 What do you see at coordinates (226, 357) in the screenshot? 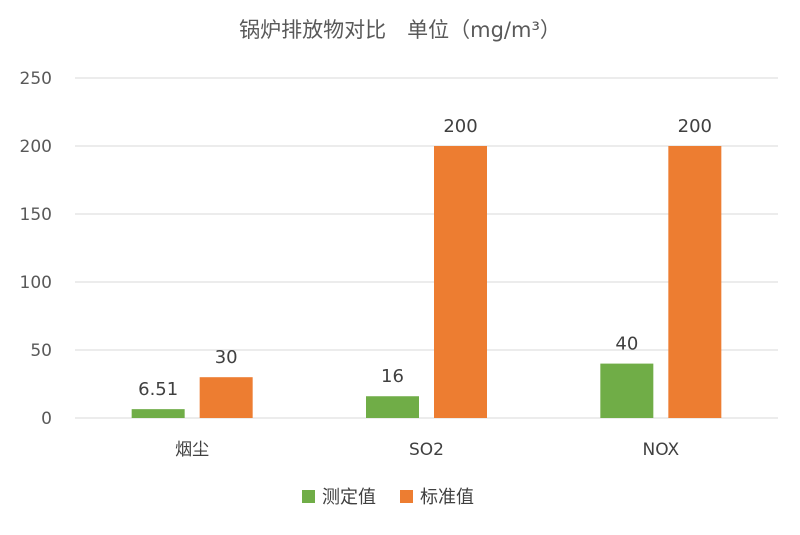
I see `data-label: 30` at bounding box center [226, 357].